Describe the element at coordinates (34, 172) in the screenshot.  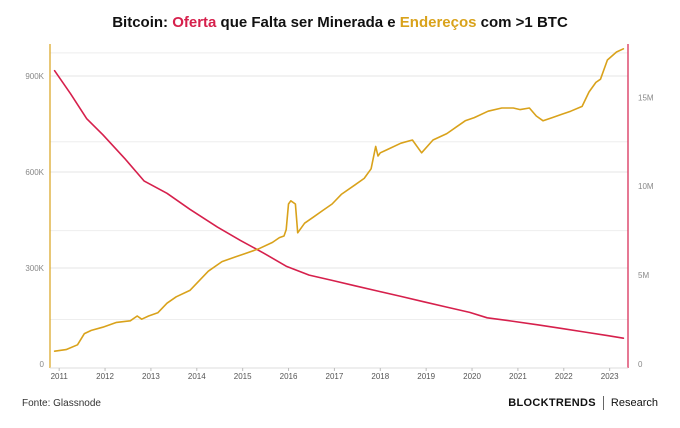
I see `left-tick-label-2: 600K` at that location.